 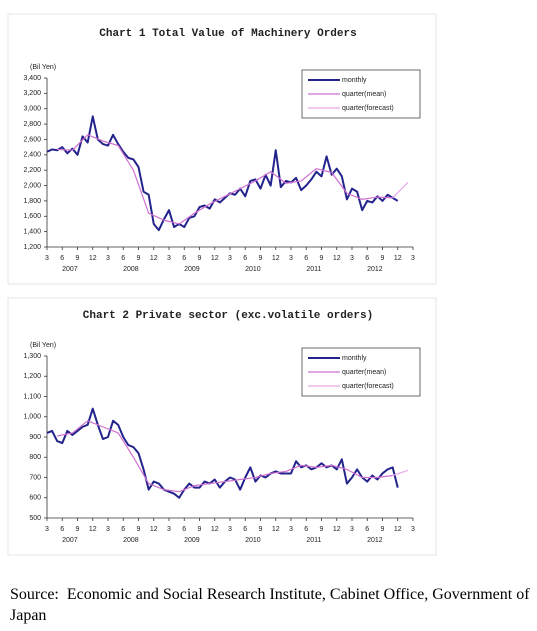 What do you see at coordinates (35, 477) in the screenshot?
I see `y-tick-label: 700` at bounding box center [35, 477].